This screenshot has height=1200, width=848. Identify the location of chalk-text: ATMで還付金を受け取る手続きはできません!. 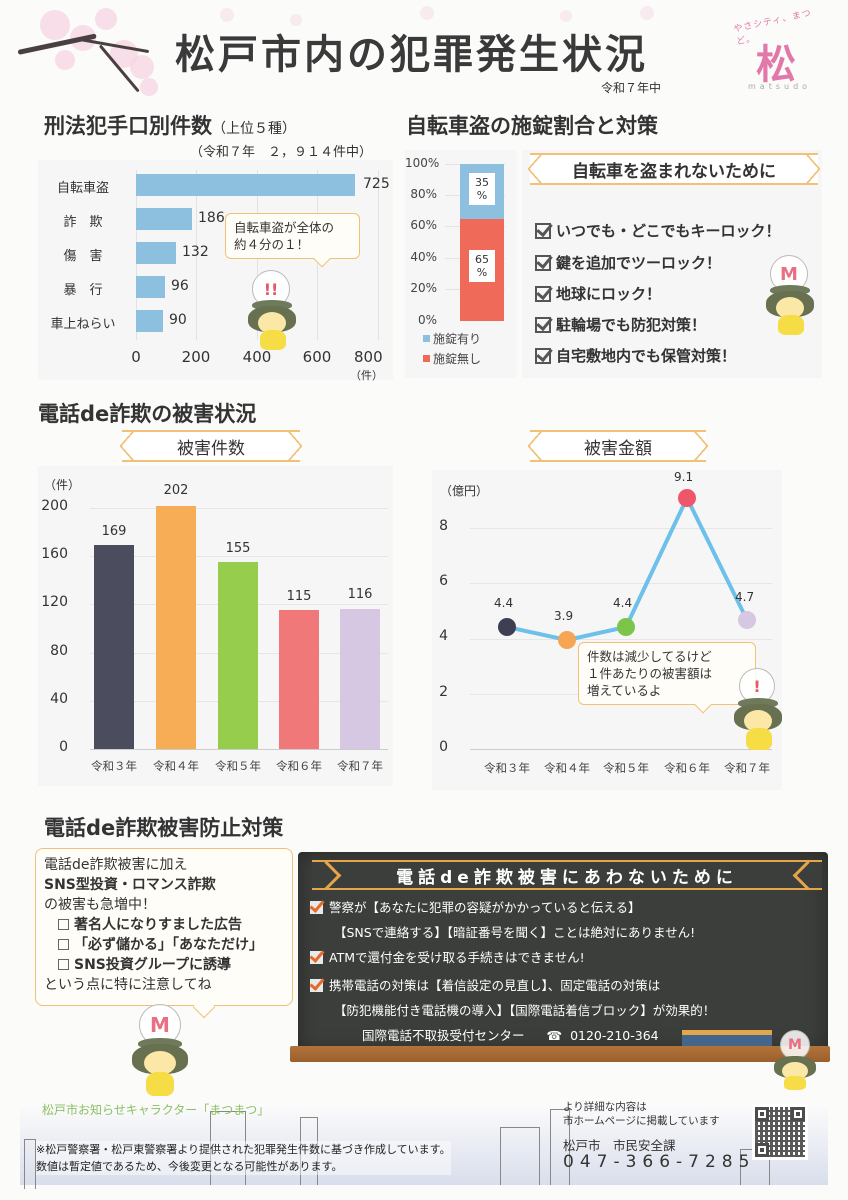
(457, 957).